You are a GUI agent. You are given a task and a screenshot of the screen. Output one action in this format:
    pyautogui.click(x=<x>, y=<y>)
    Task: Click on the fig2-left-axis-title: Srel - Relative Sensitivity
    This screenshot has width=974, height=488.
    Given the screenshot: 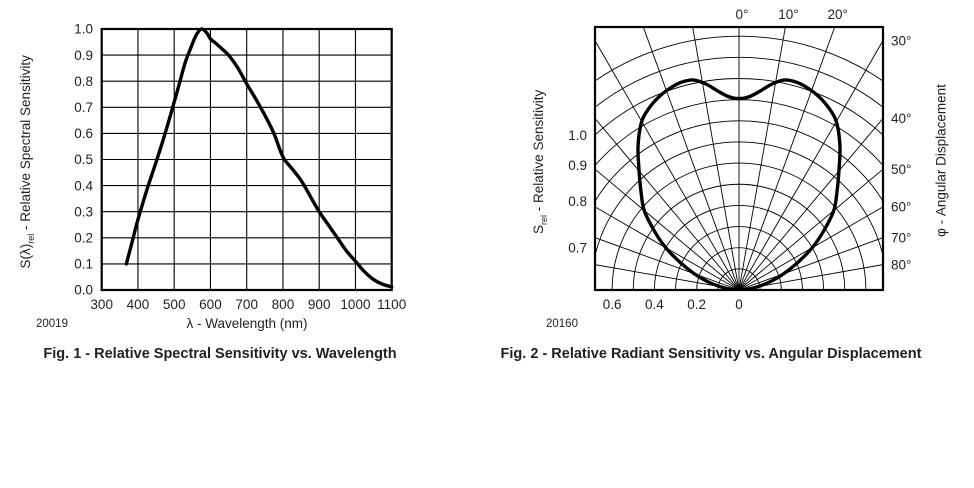 What is the action you would take?
    pyautogui.click(x=540, y=166)
    